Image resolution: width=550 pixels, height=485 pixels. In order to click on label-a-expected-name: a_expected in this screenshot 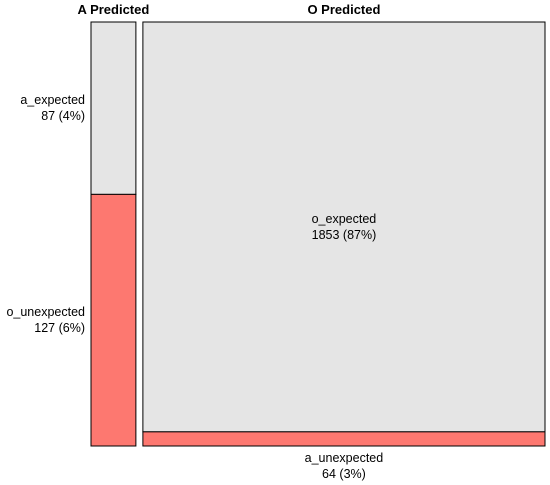, I will do `click(52, 100)`.